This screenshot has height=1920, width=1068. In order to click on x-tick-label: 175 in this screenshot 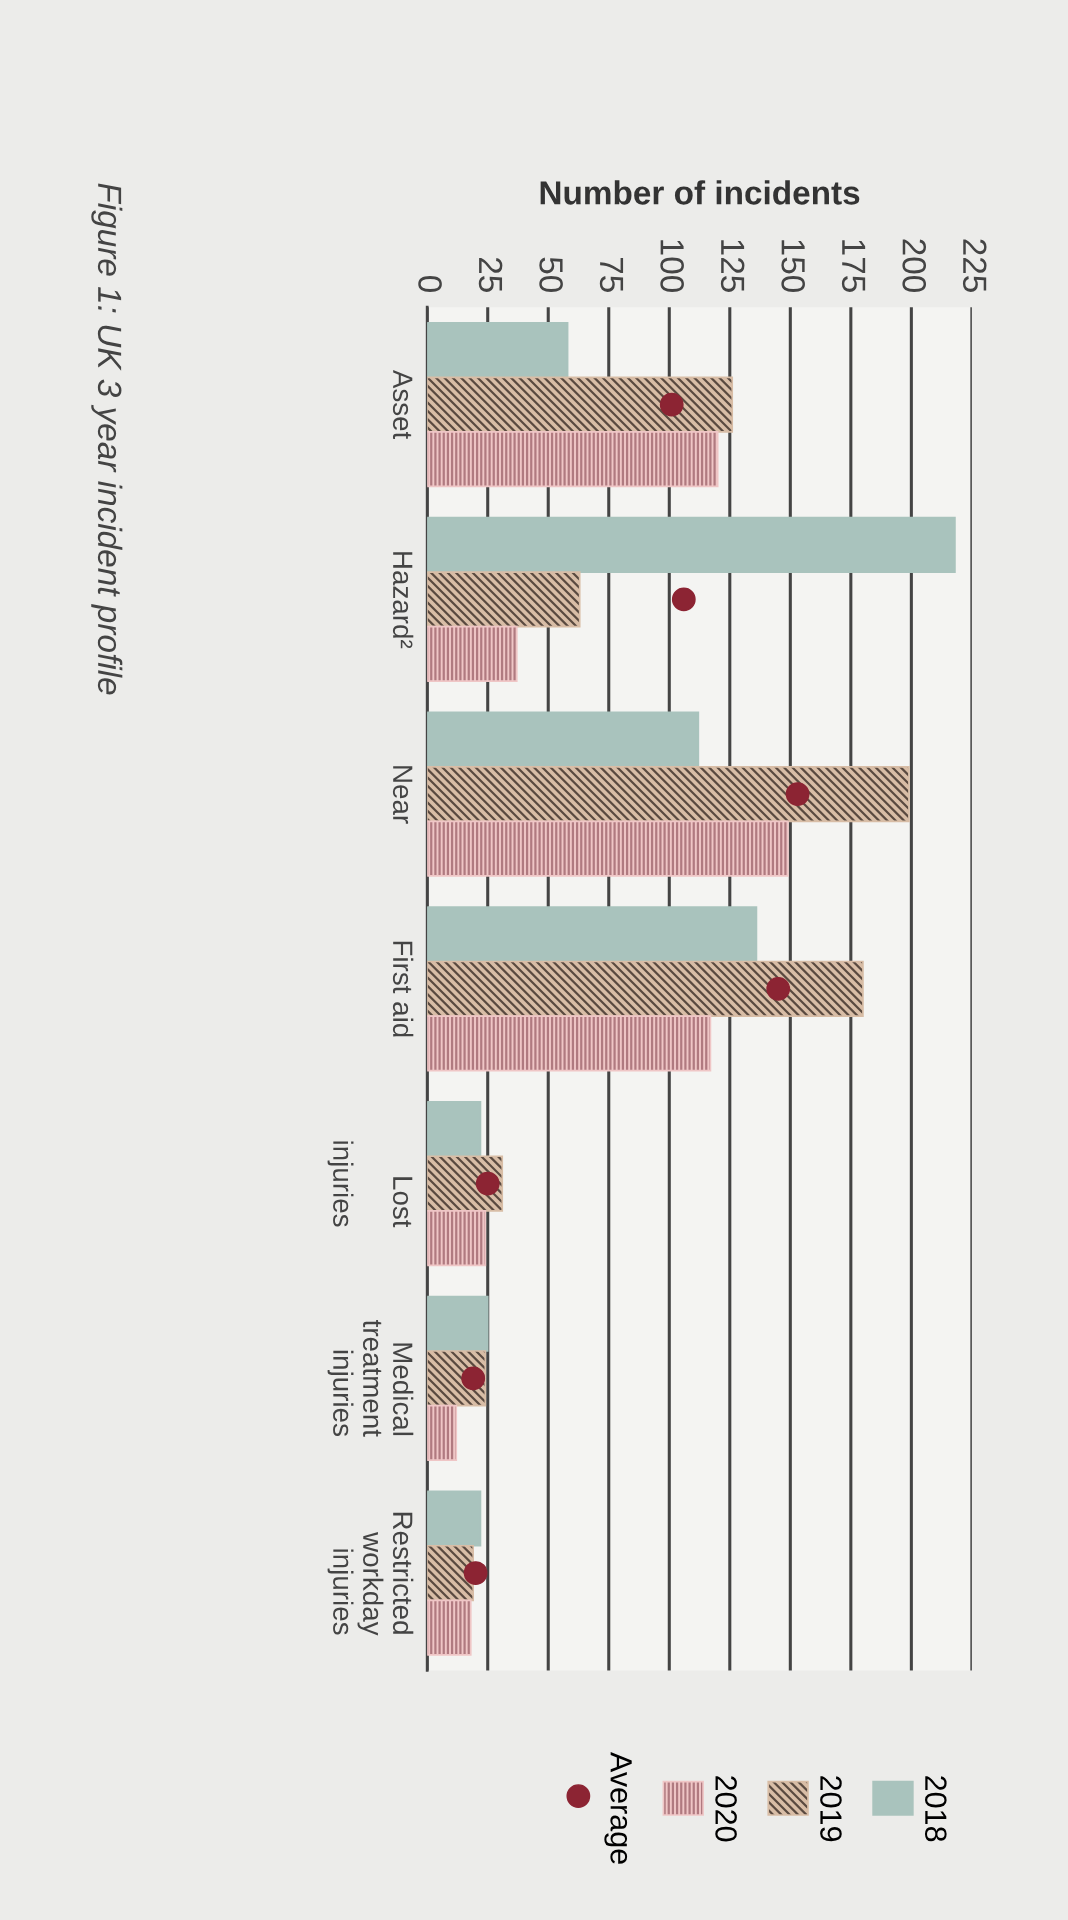, I will do `click(853, 266)`.